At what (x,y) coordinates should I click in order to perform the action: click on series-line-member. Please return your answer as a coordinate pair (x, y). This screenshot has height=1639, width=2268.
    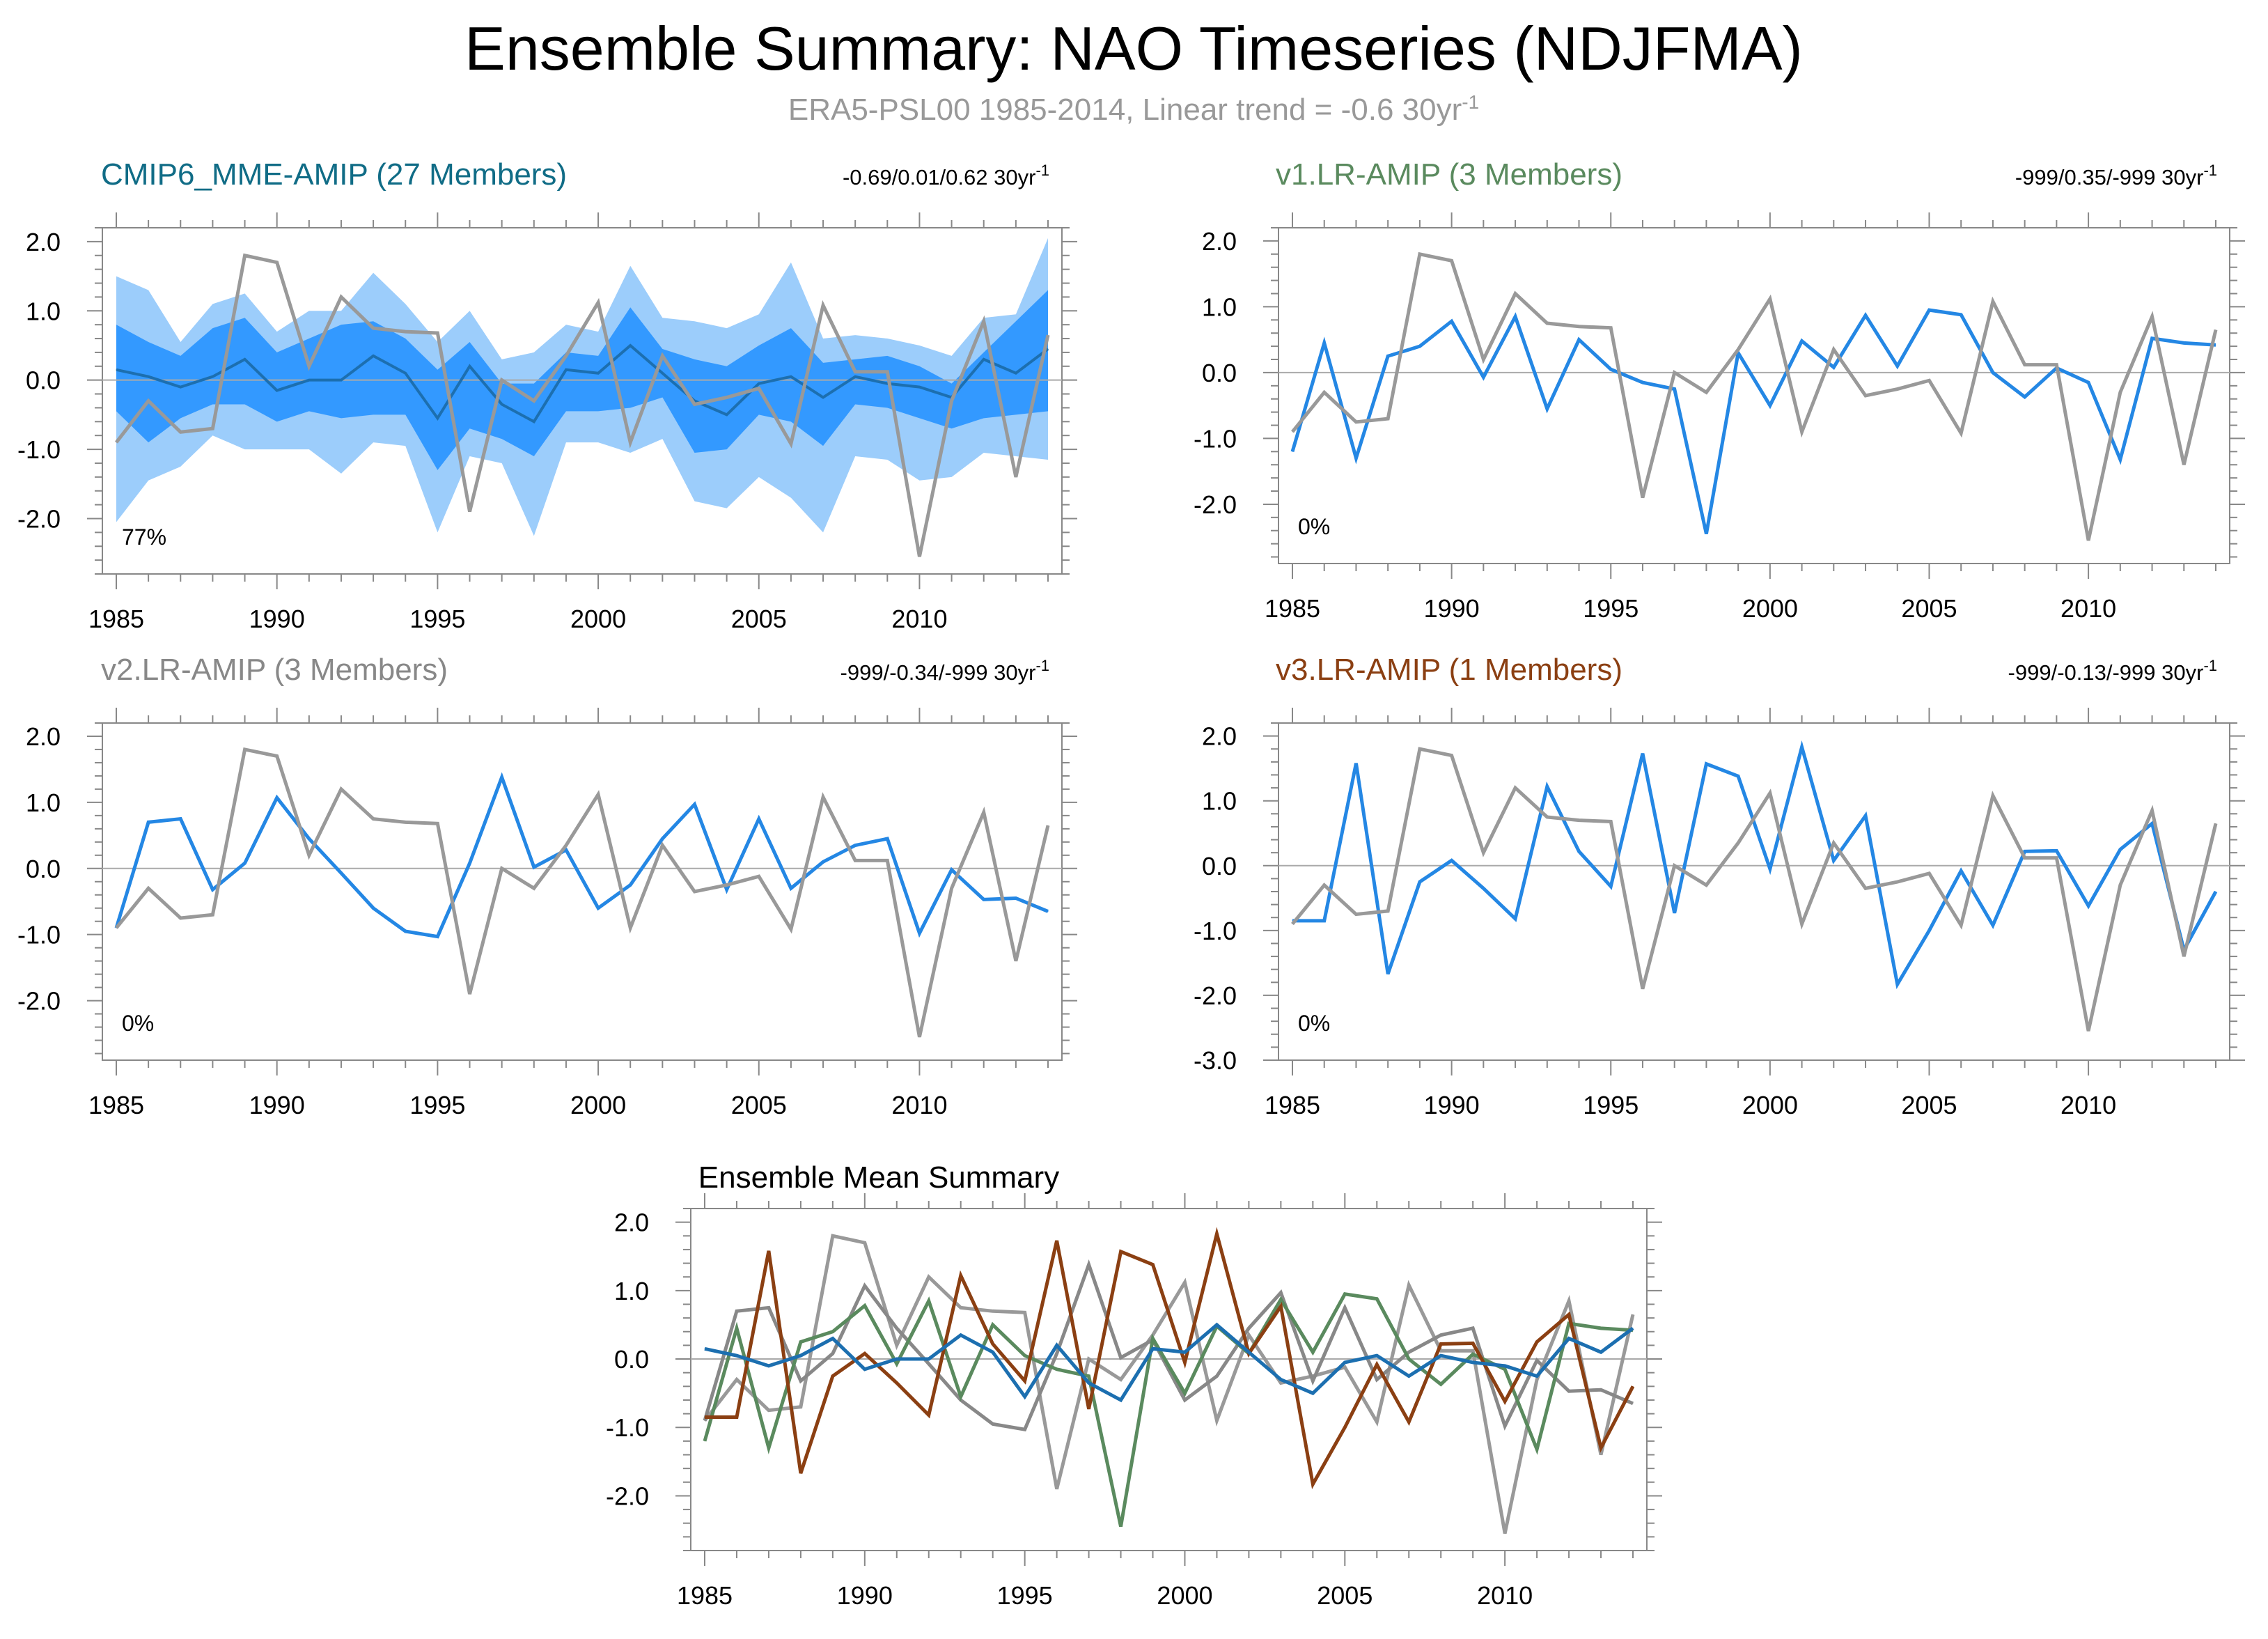
    Looking at the image, I should click on (1755, 865).